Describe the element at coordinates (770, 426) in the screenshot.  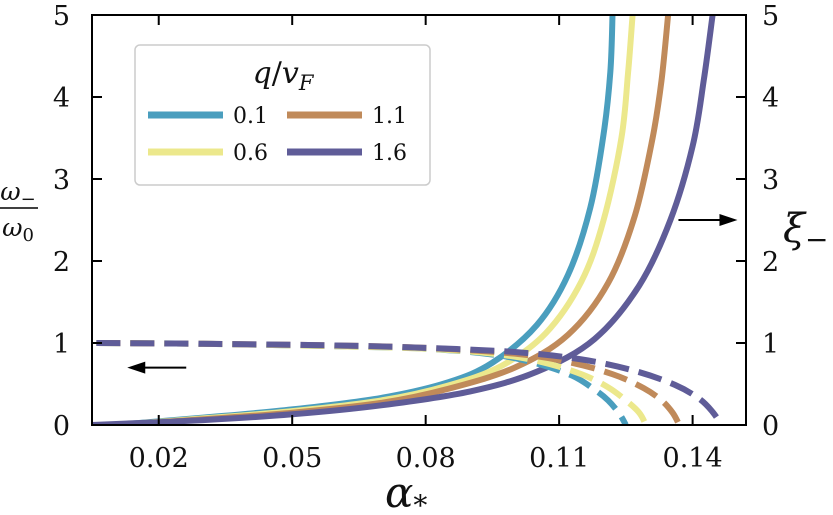
I see `y-tick-label-right: 0` at that location.